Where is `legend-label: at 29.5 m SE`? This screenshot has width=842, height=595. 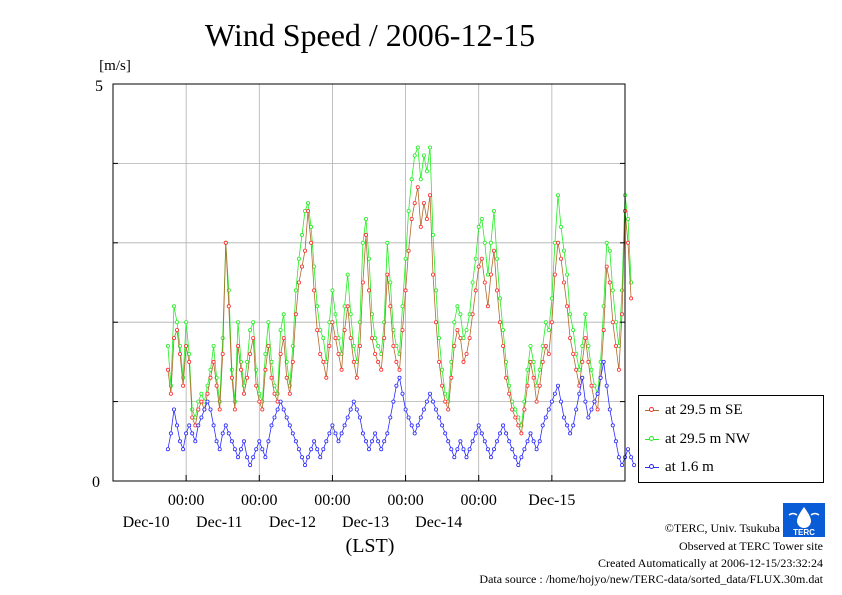
legend-label: at 29.5 m SE is located at coordinates (704, 409).